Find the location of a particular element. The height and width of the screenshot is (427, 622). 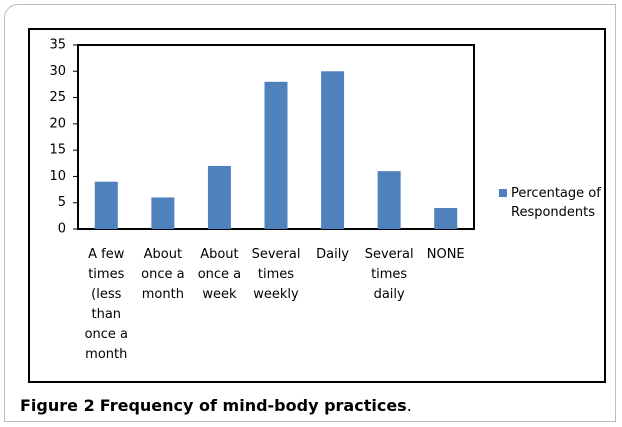

y-tick-label: 15 is located at coordinates (57, 150).